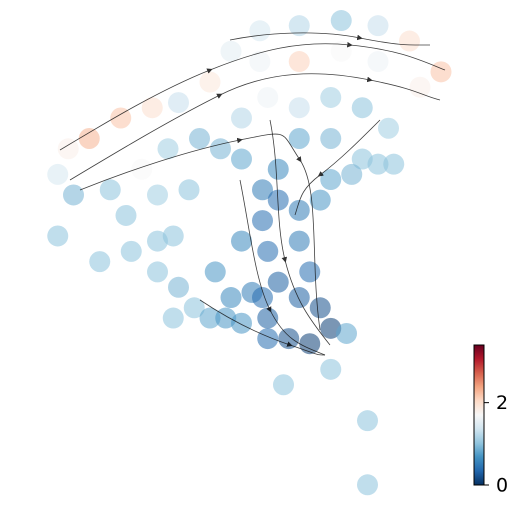 Image resolution: width=525 pixels, height=513 pixels. Describe the element at coordinates (496, 444) in the screenshot. I see `colorbar-ticks: 02` at that location.